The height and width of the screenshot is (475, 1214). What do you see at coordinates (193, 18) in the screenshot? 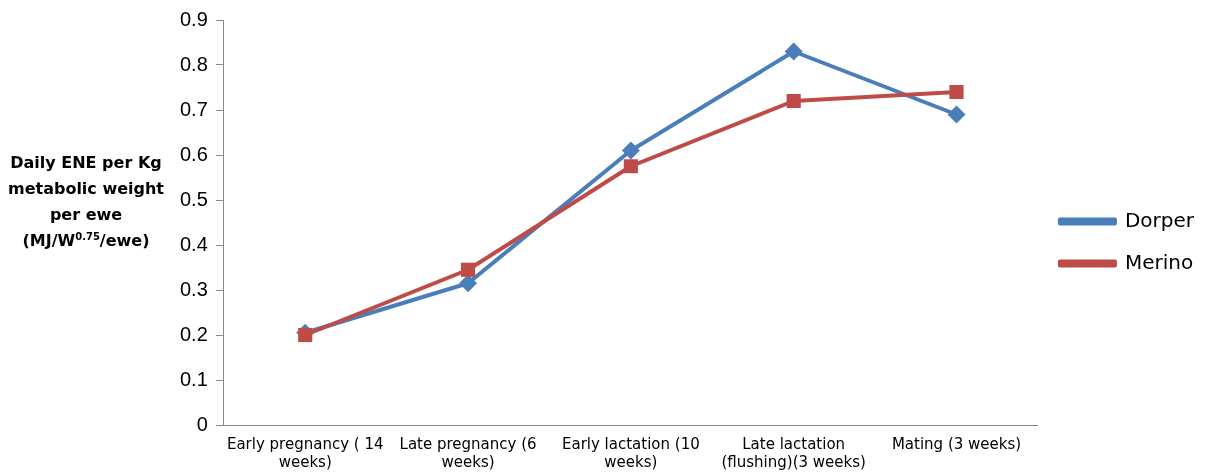
I see `y-tick-label: 0.9` at bounding box center [193, 18].